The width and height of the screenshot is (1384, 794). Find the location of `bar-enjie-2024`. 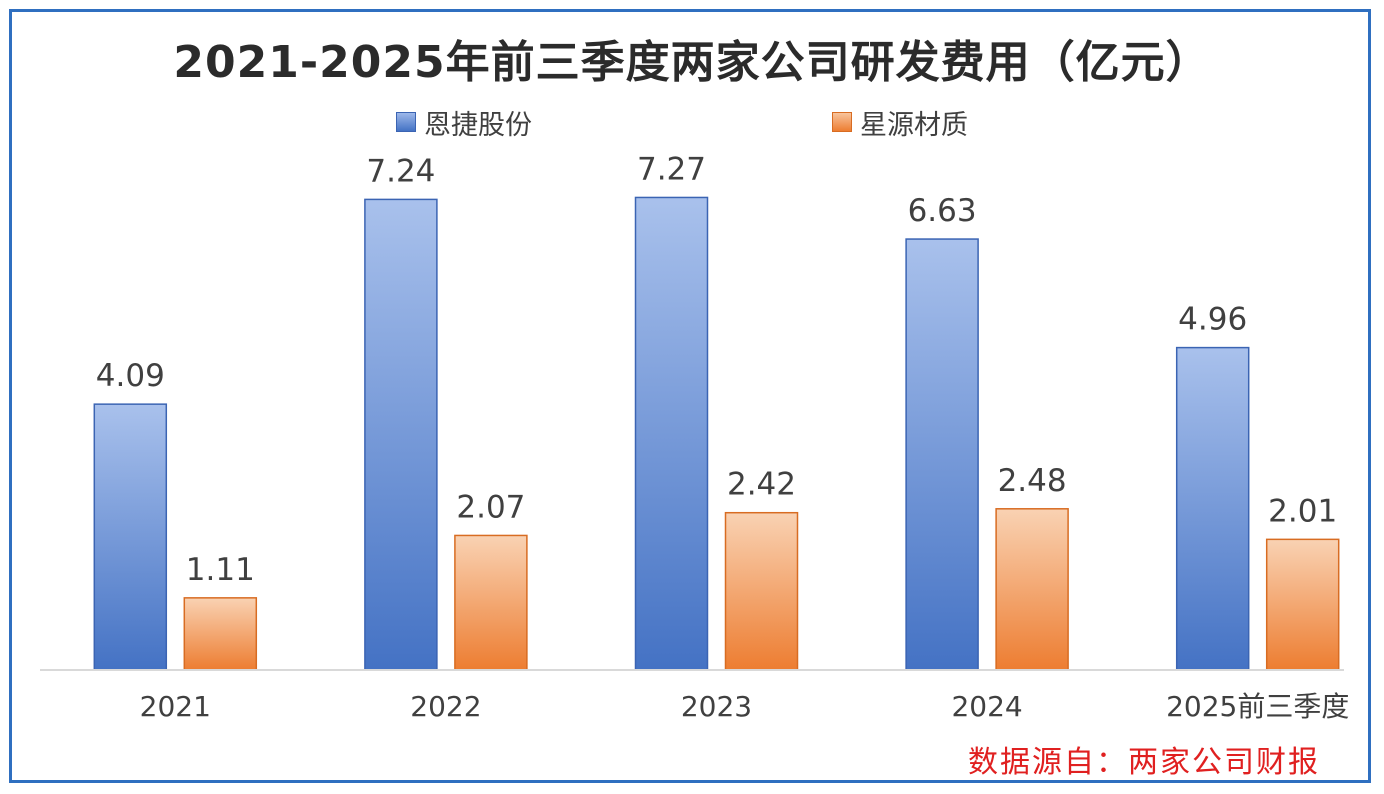

bar-enjie-2024 is located at coordinates (942, 454).